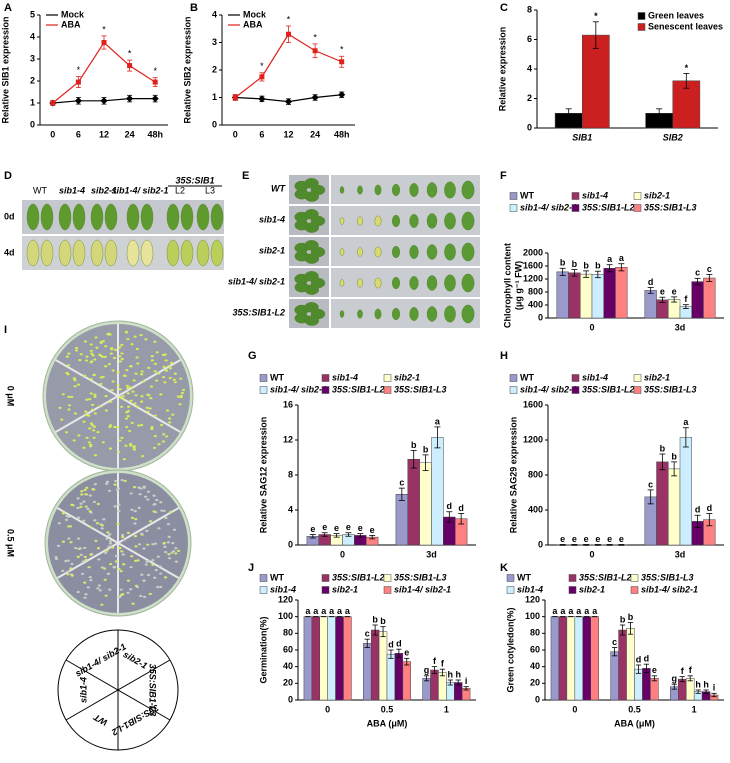 This screenshot has height=763, width=730. Describe the element at coordinates (533, 404) in the screenshot. I see `y-tick-label: 1600` at that location.